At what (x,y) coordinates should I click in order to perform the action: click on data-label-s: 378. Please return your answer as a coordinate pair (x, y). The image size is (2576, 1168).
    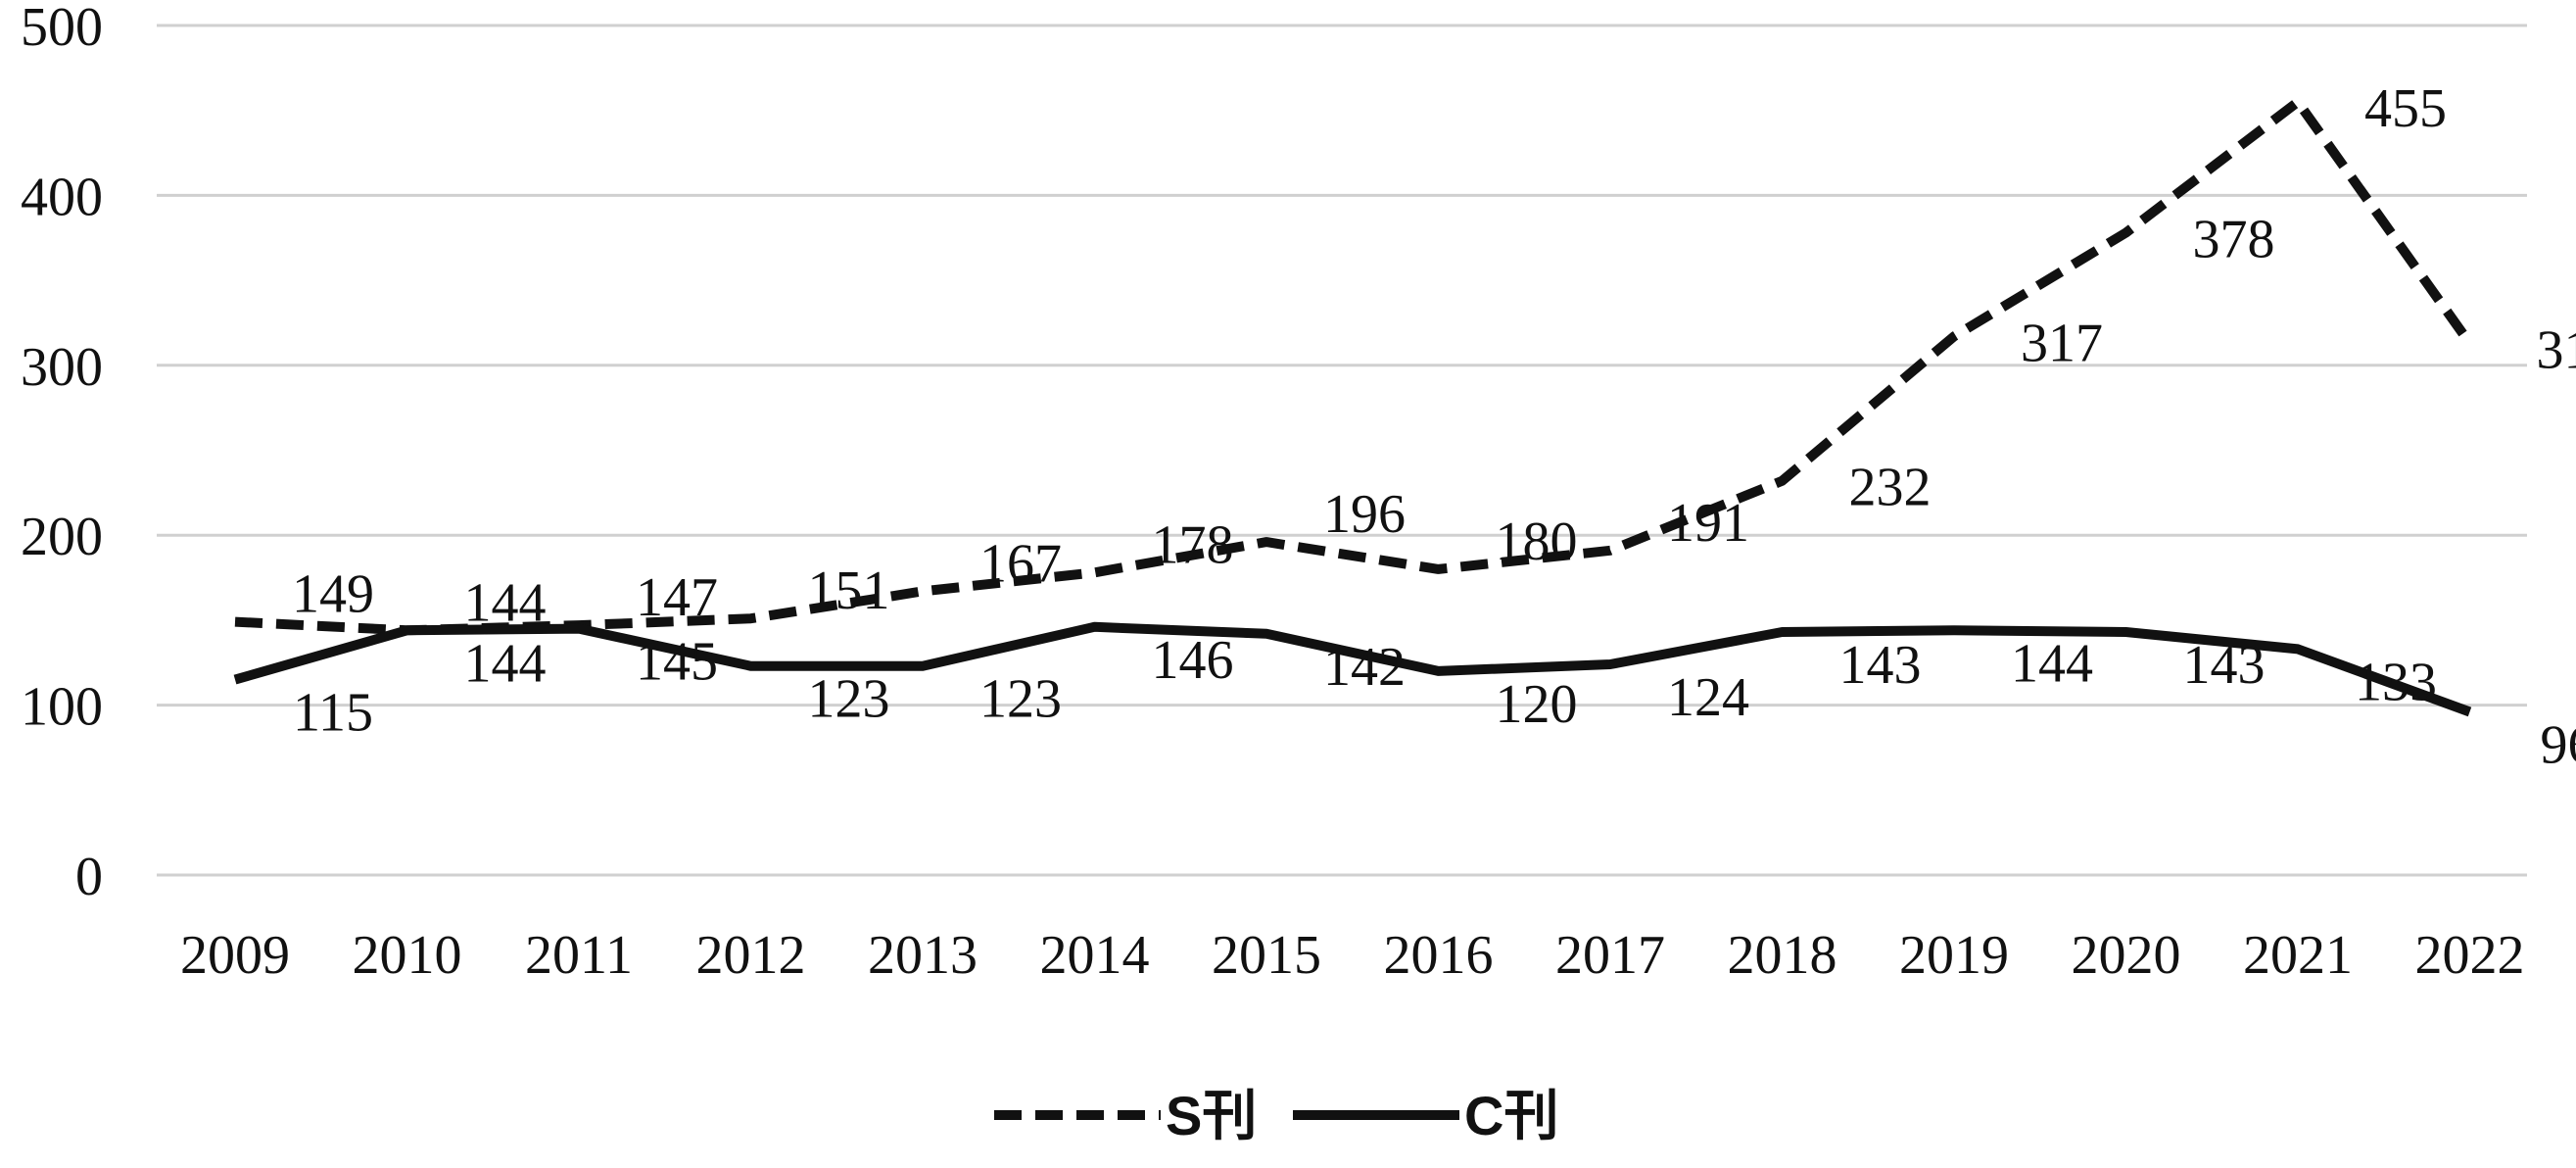
    Looking at the image, I should click on (2234, 240).